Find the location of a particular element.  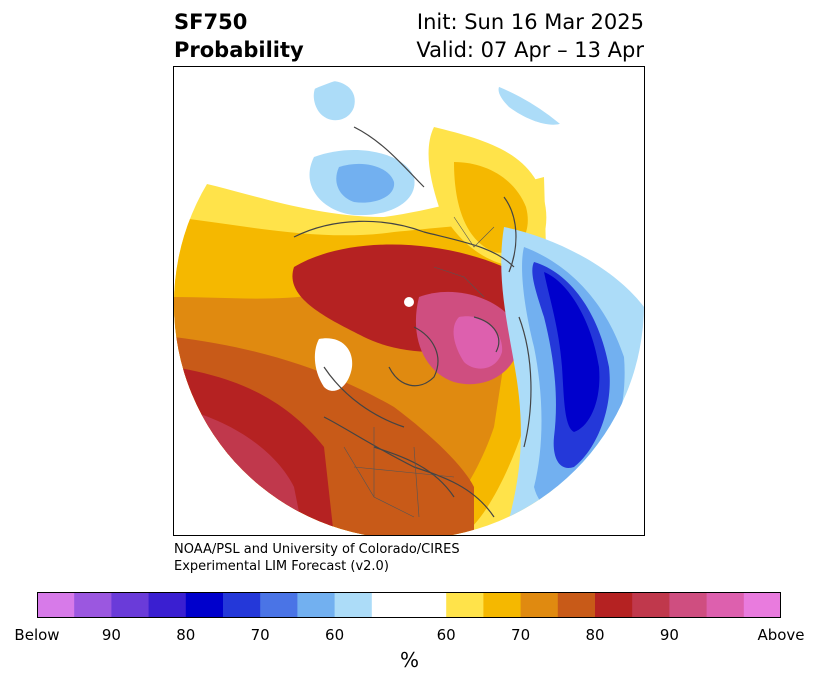

colorbar-tick-label: Below is located at coordinates (37, 635).